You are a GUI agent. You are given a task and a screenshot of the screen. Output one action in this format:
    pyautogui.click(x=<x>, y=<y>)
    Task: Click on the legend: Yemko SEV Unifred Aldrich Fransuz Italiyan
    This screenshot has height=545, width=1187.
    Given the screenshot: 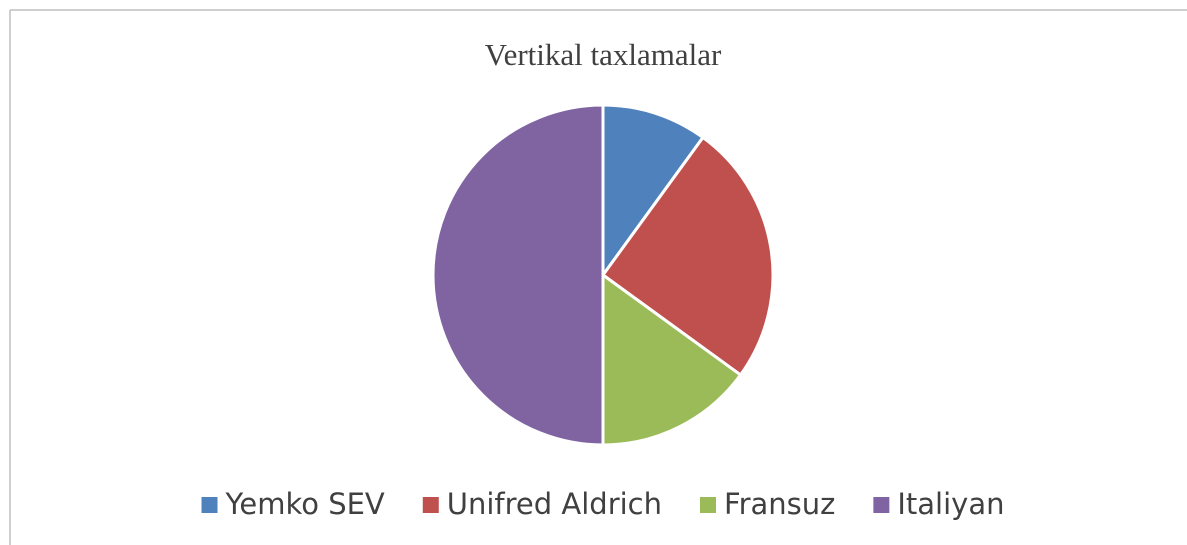 What is the action you would take?
    pyautogui.click(x=602, y=504)
    